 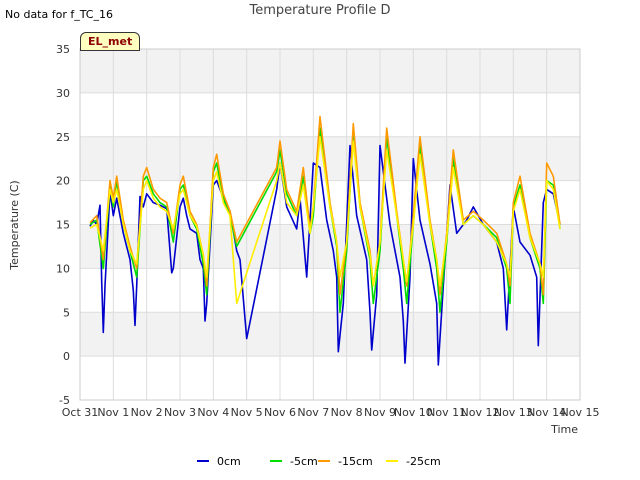 I want to click on x-tick-label: Nov 5, so click(x=247, y=412).